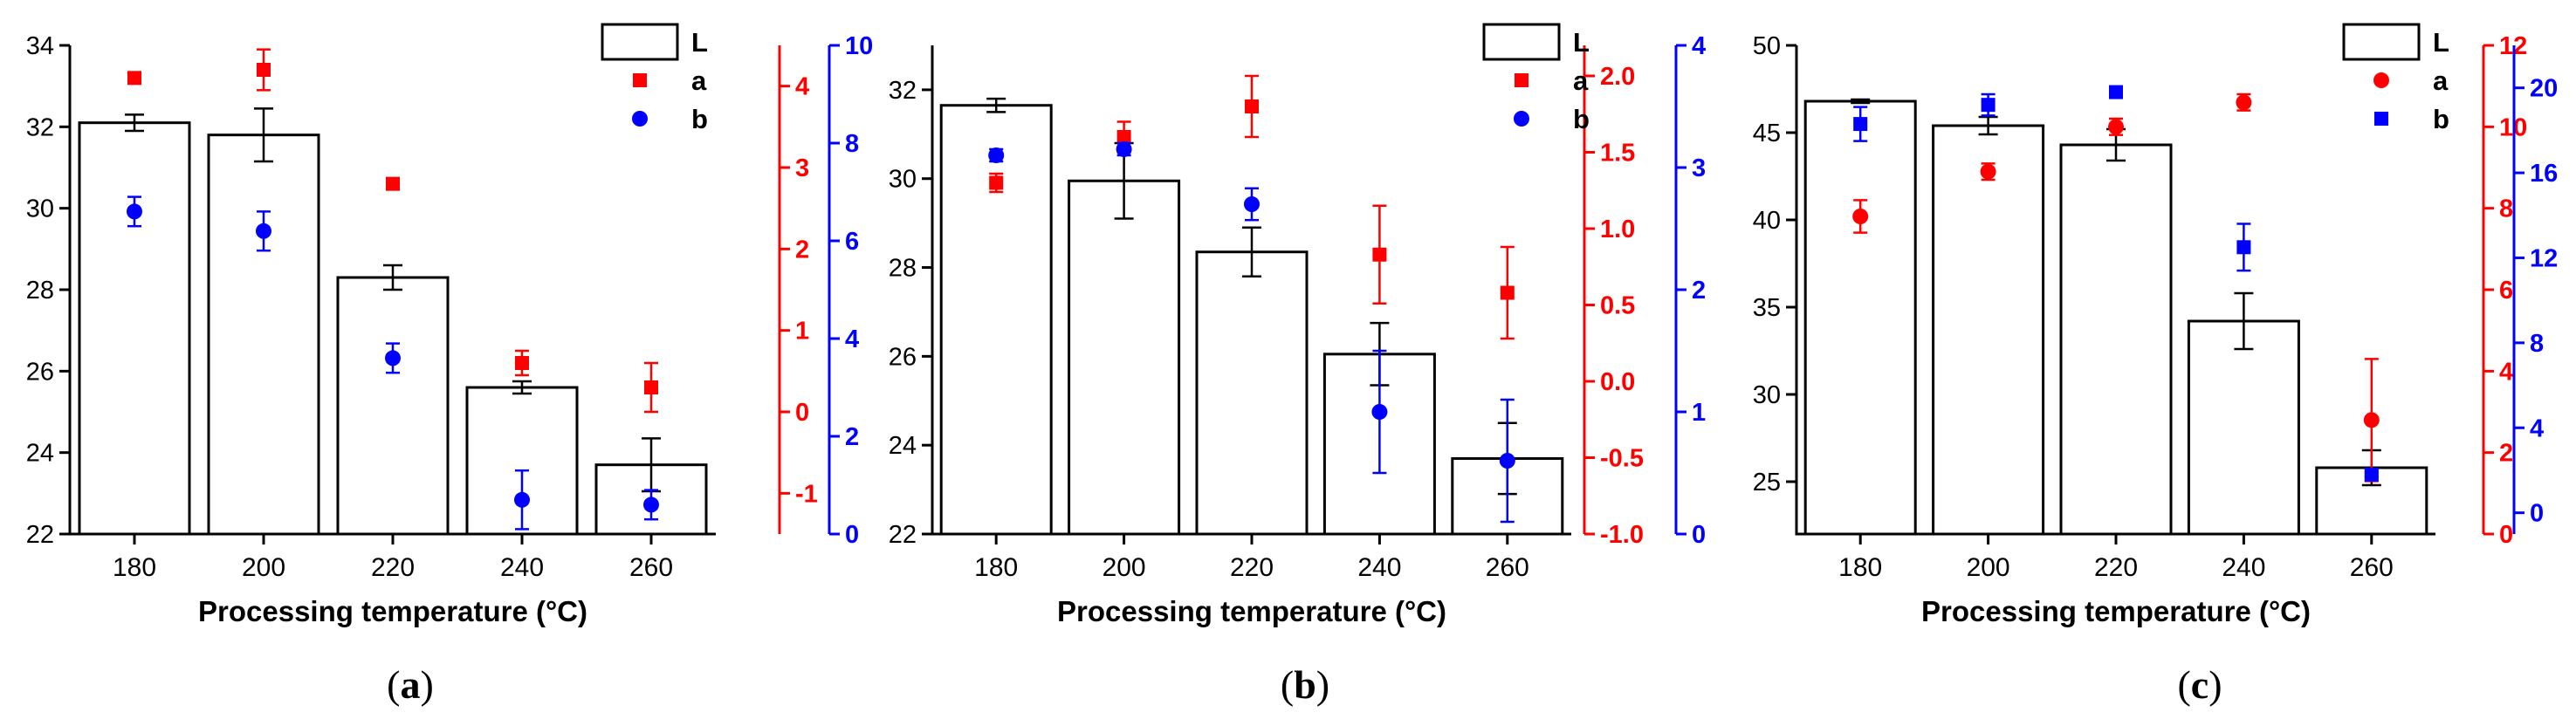  I want to click on right-axis-tick-label-b: 8, so click(2537, 344).